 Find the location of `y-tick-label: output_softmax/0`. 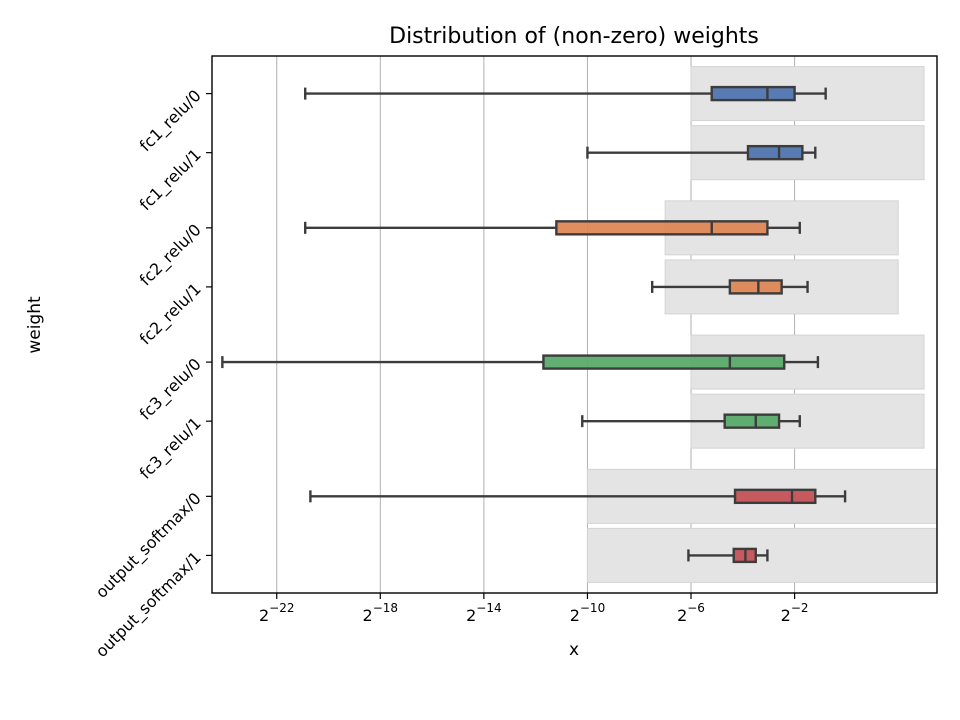

y-tick-label: output_softmax/0 is located at coordinates (149, 546).